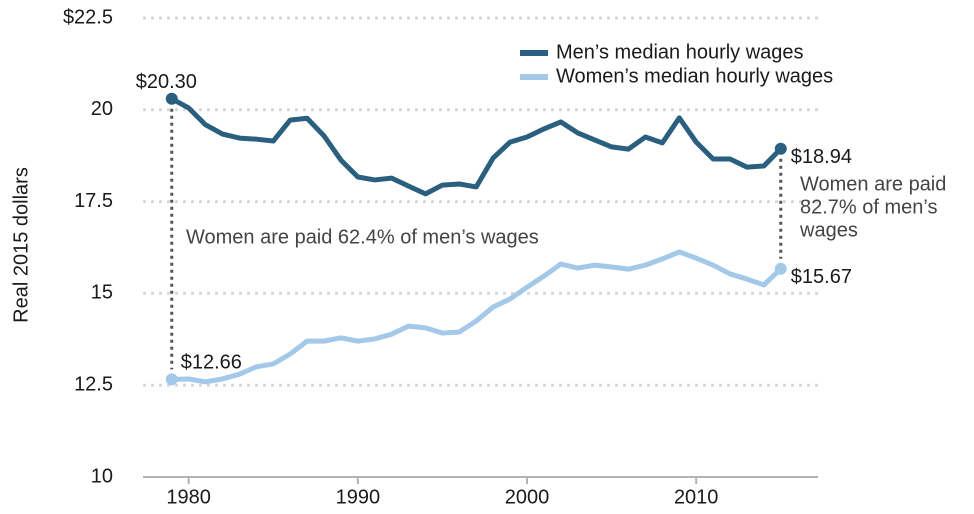 The width and height of the screenshot is (974, 514). Describe the element at coordinates (476, 146) in the screenshot. I see `series-line` at that location.